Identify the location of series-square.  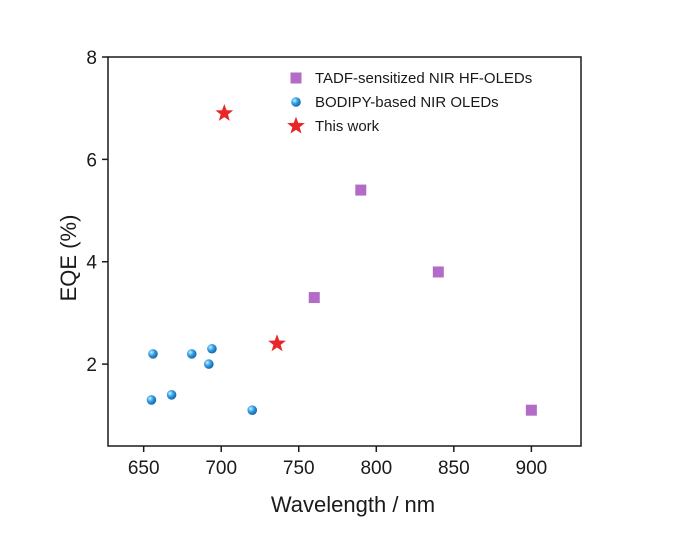
(422, 300).